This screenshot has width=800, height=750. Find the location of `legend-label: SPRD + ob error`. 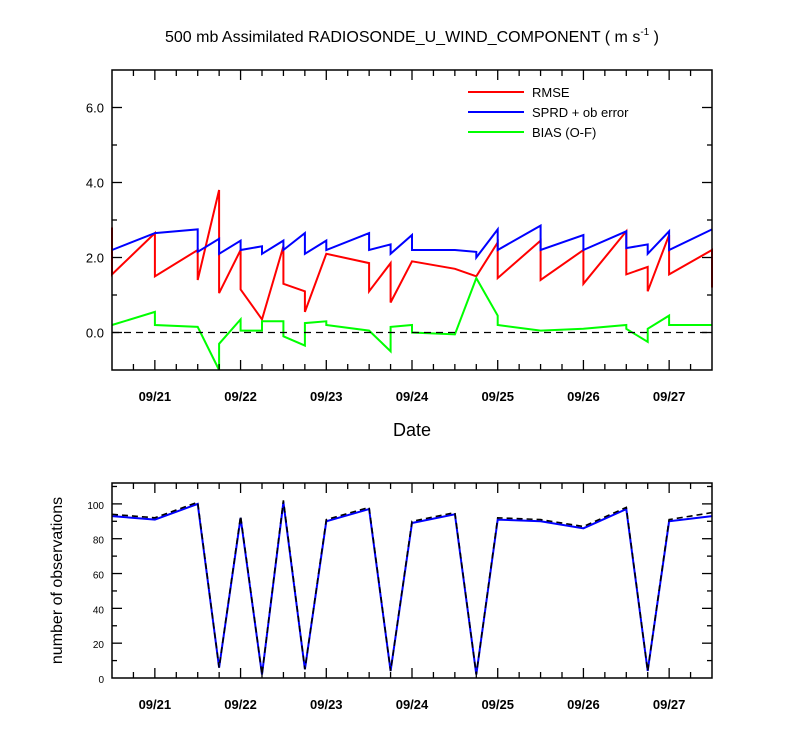

legend-label: SPRD + ob error is located at coordinates (580, 112).